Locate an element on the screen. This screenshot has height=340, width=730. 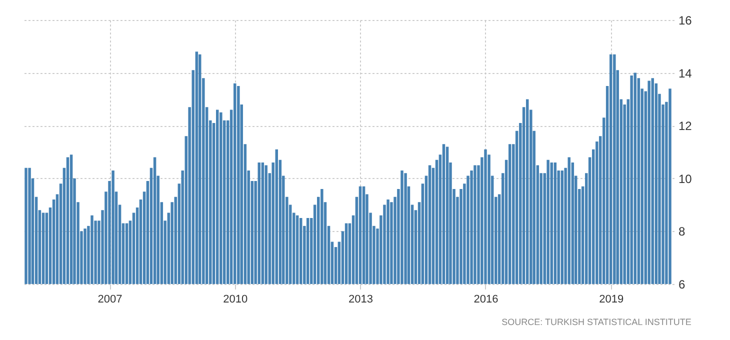
x-tick-label: 2010 is located at coordinates (235, 300).